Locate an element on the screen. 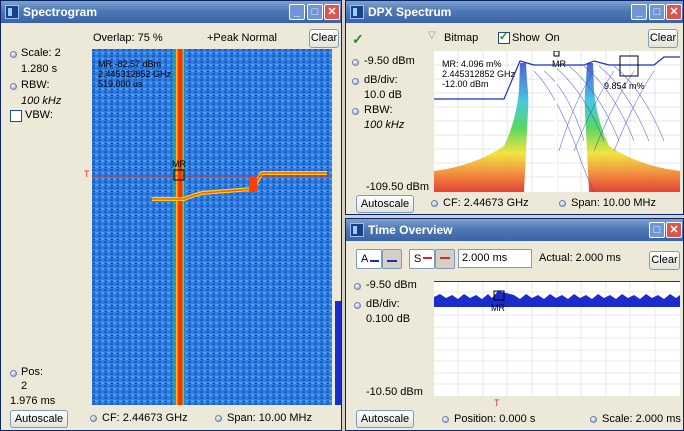 Image resolution: width=684 pixels, height=431 pixels. on-label: On is located at coordinates (552, 38).